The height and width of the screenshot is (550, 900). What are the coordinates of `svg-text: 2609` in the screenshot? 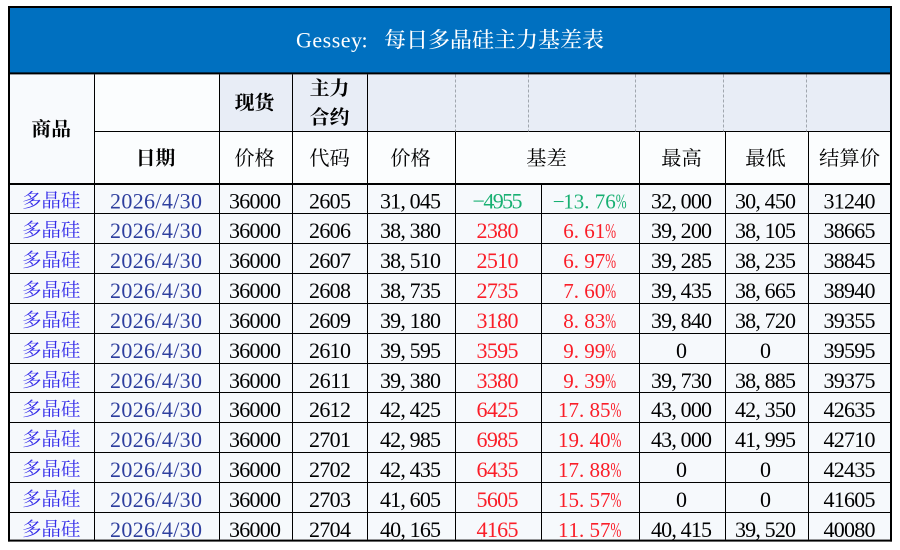 It's located at (330, 320).